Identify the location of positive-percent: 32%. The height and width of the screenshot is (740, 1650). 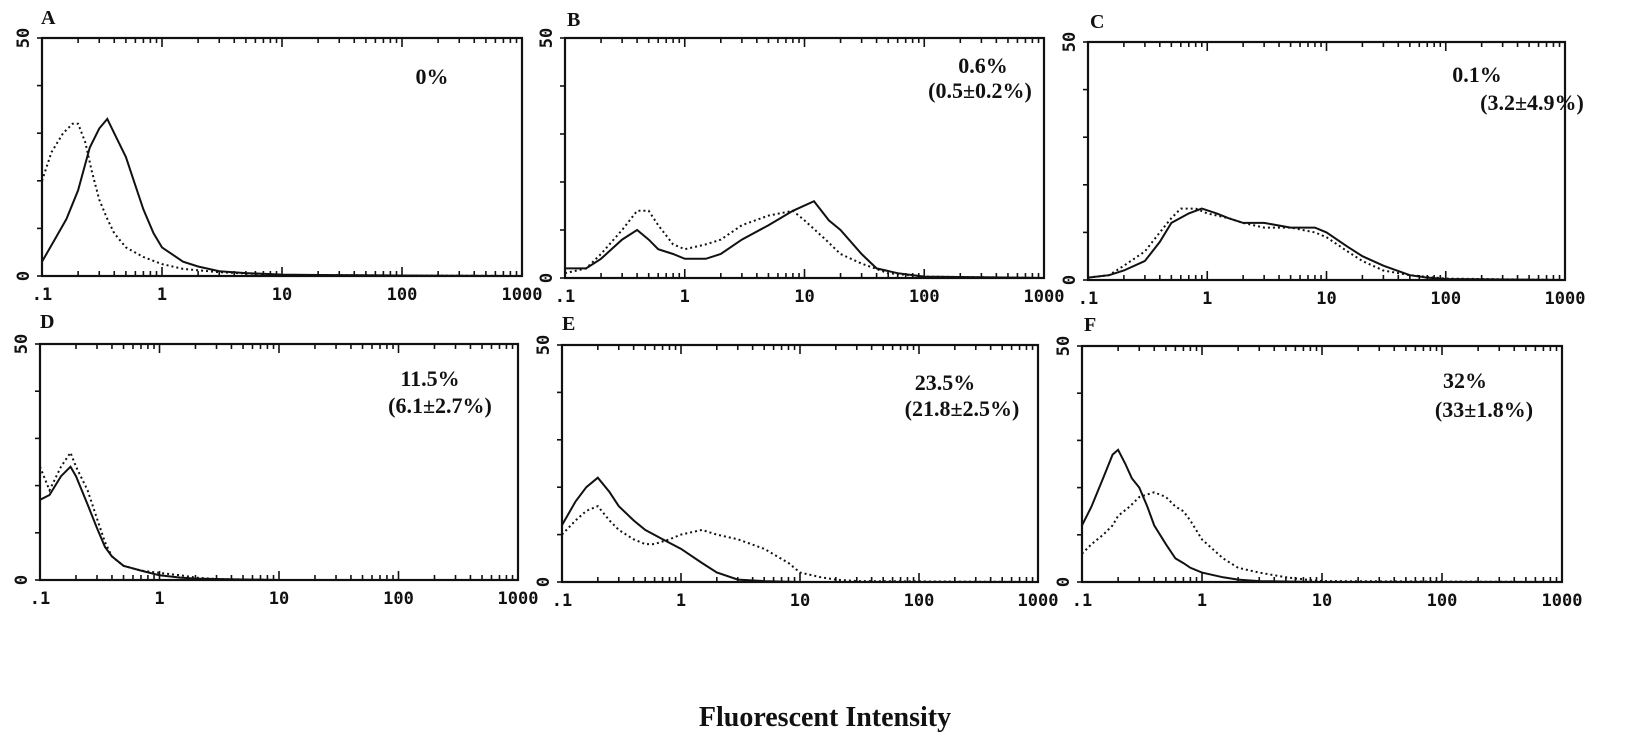
(1465, 380).